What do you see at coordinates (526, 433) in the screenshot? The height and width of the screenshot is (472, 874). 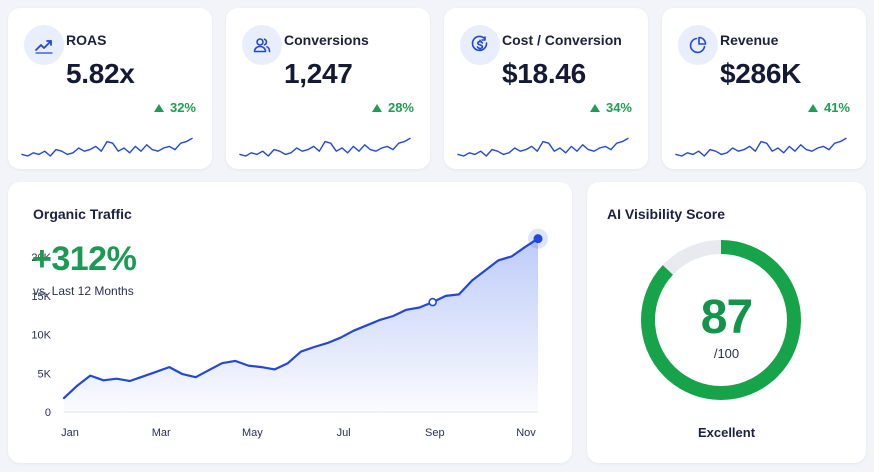 I see `x-tick-label: Nov` at bounding box center [526, 433].